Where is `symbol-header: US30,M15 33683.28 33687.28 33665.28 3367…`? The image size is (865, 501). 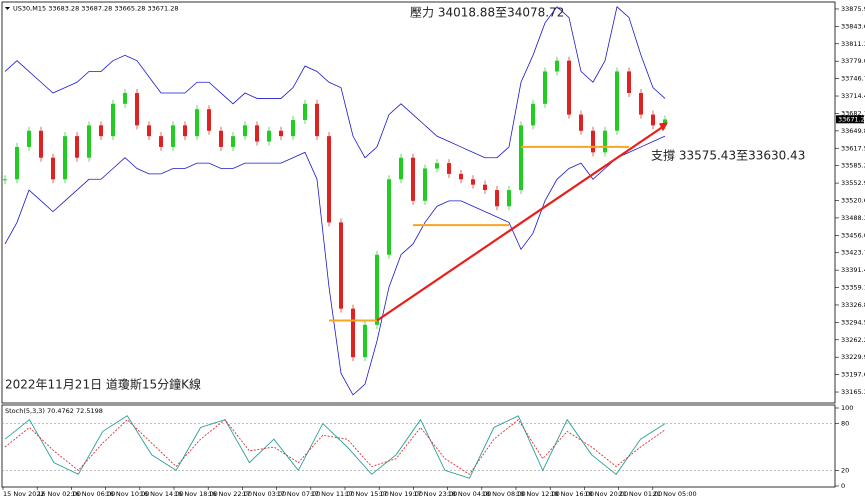 symbol-header: US30,M15 33683.28 33687.28 33665.28 3367… is located at coordinates (95, 9).